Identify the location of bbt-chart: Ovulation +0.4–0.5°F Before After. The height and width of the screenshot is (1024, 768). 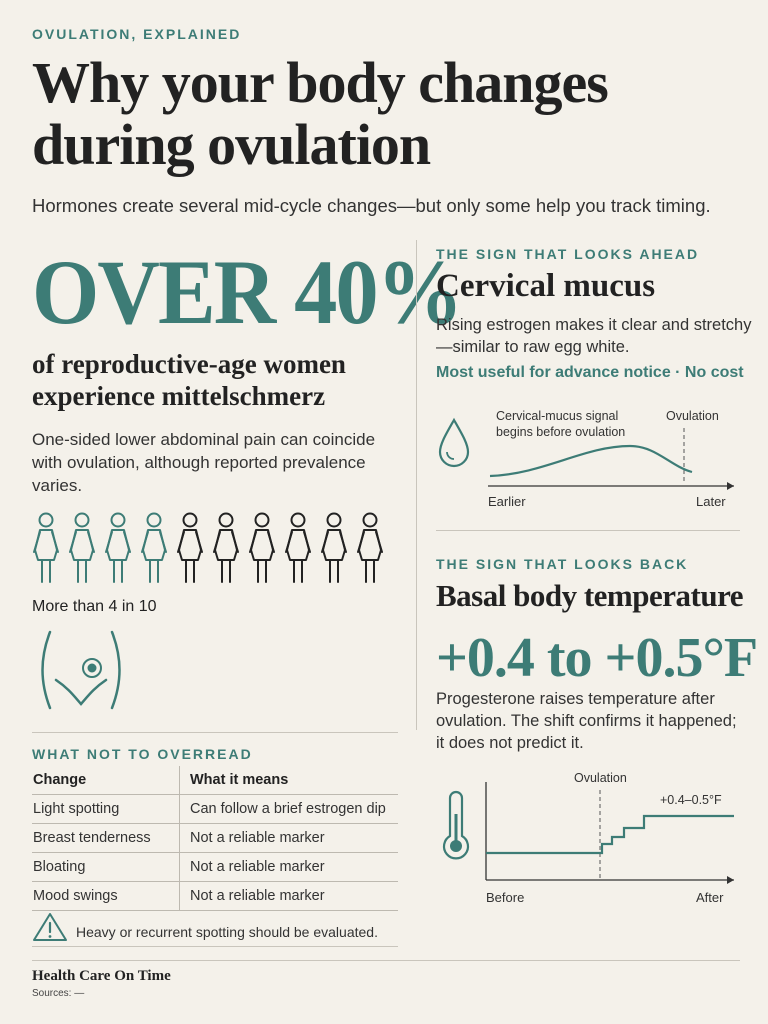
(588, 838).